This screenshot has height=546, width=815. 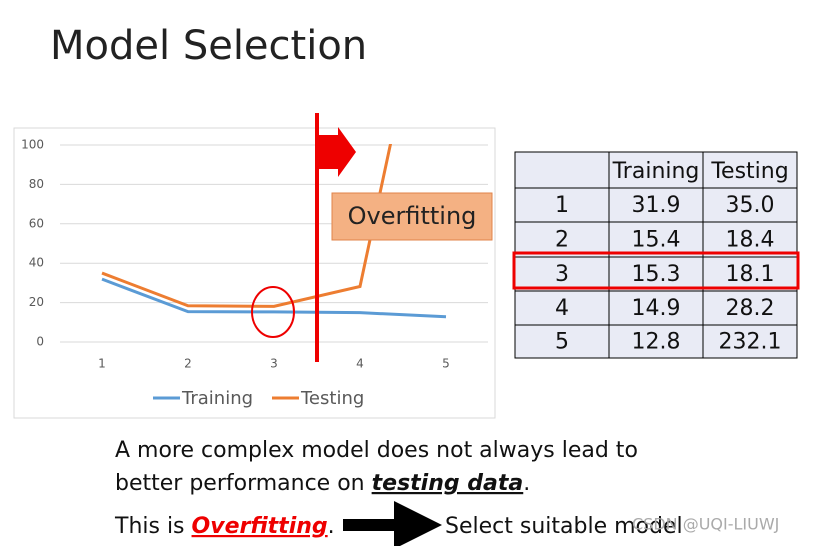 I want to click on row-highlight, so click(x=656, y=270).